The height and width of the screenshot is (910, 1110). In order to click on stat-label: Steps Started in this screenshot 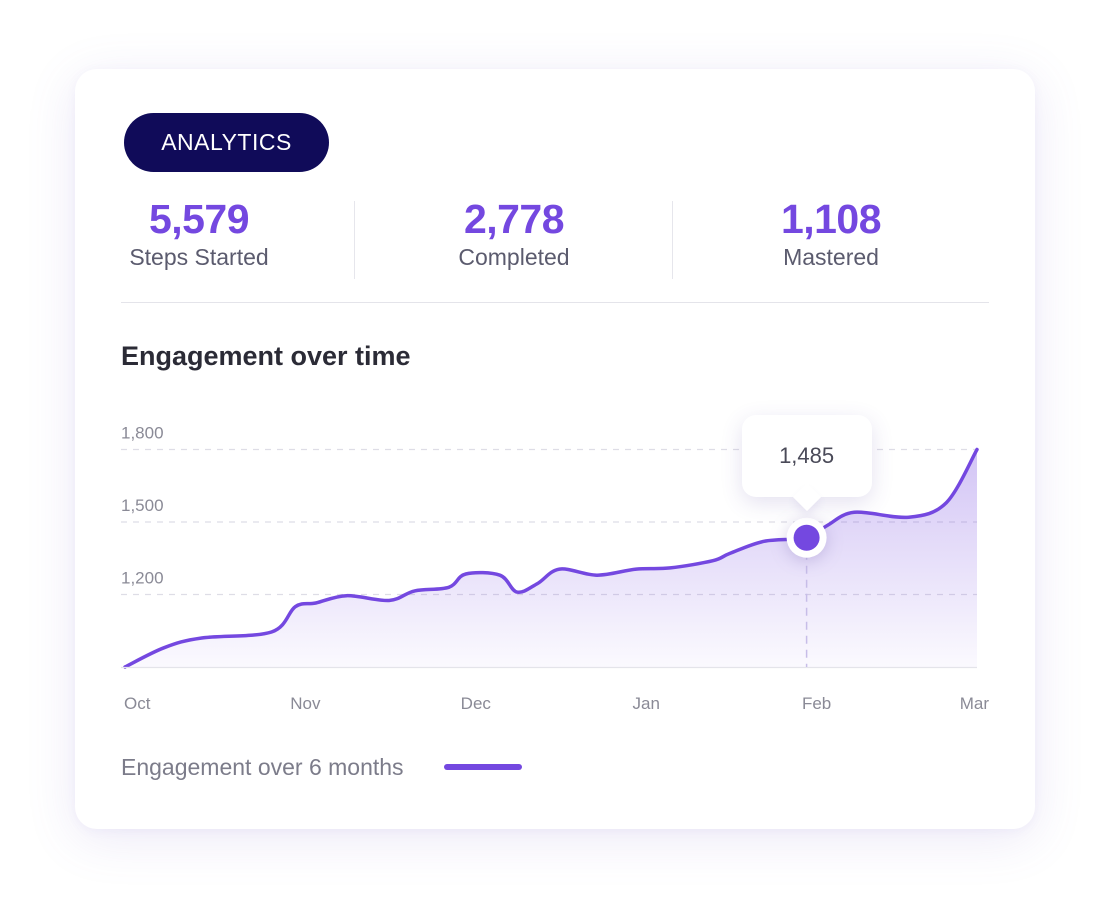, I will do `click(199, 257)`.